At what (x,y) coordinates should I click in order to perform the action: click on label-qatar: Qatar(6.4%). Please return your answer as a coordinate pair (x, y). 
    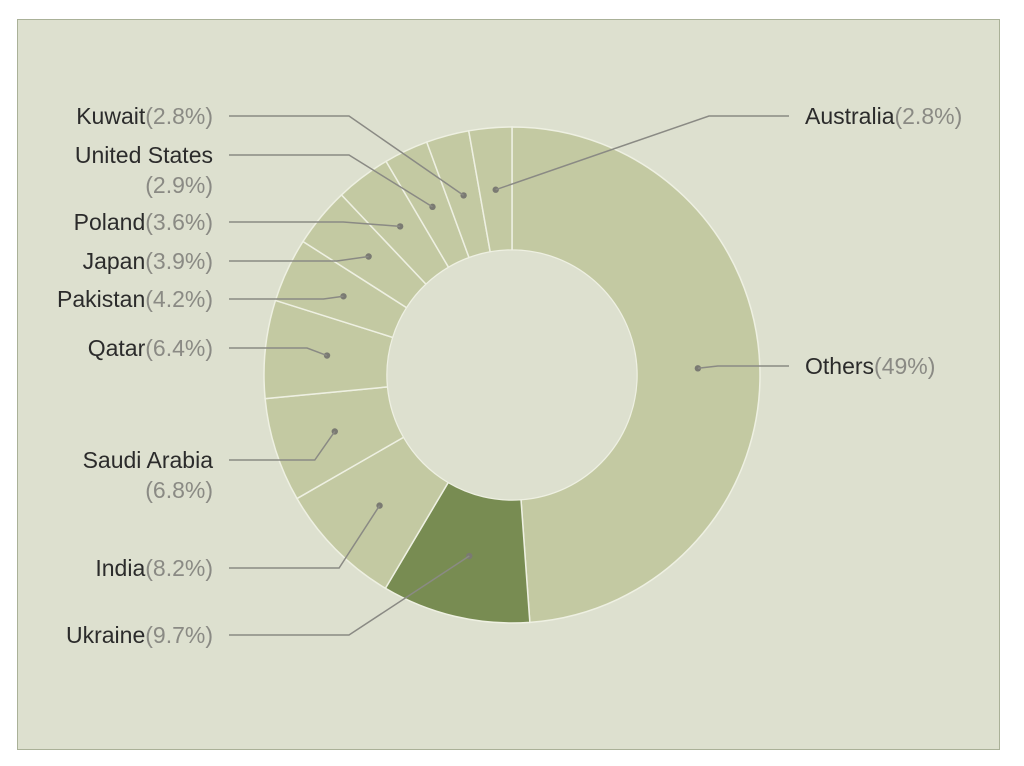
    Looking at the image, I should click on (150, 348).